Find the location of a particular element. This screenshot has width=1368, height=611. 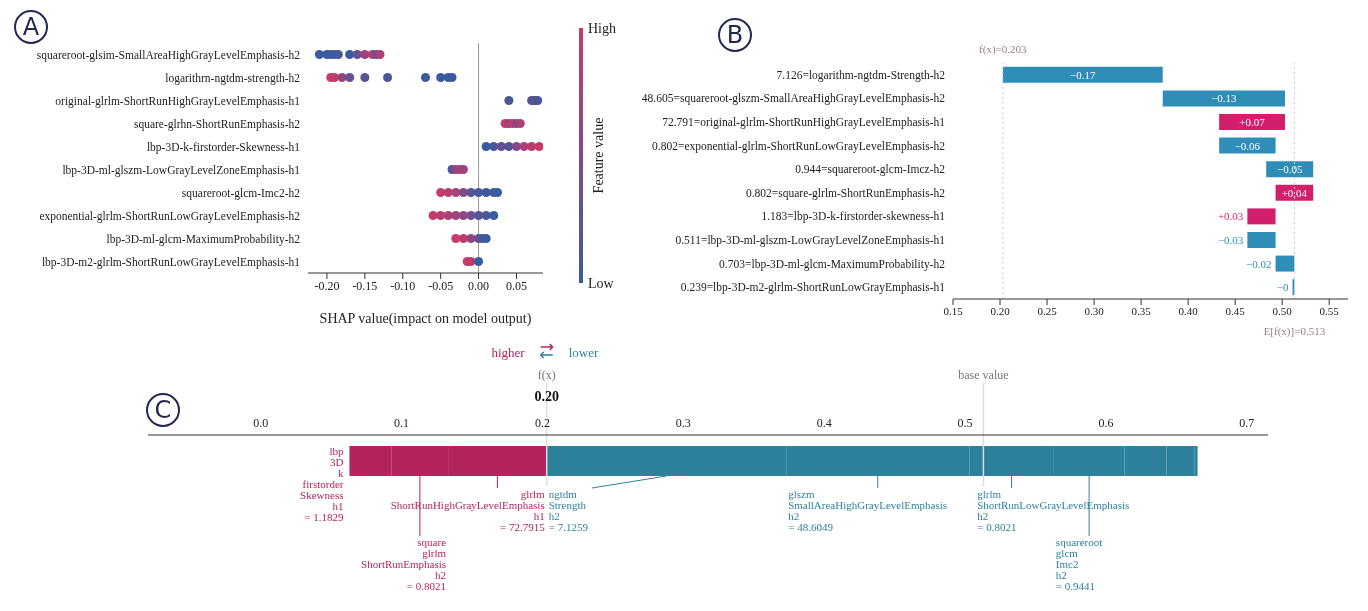

data-label: −0.03 is located at coordinates (1230, 239).